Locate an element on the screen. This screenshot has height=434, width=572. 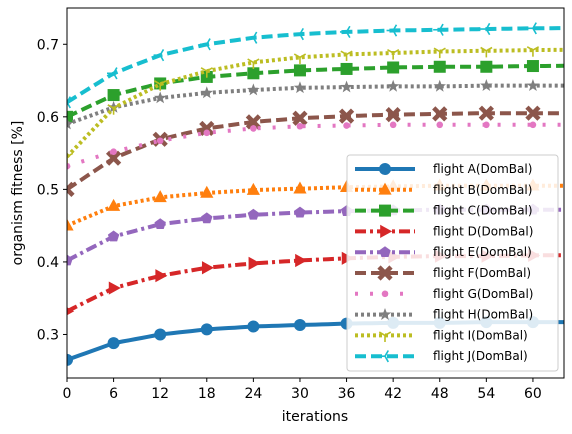
x-tick-label: 60 is located at coordinates (533, 394).